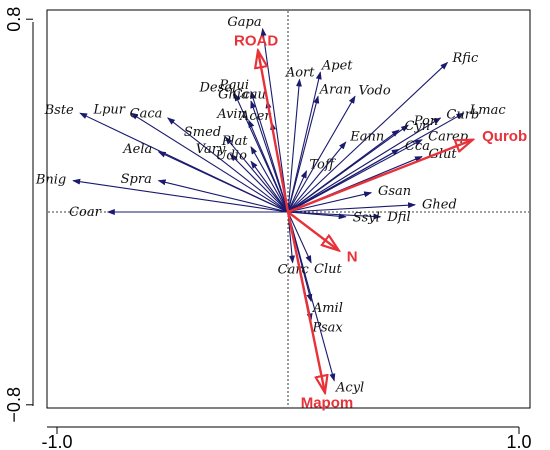  What do you see at coordinates (334, 215) in the screenshot?
I see `species-arrow-dfil` at bounding box center [334, 215].